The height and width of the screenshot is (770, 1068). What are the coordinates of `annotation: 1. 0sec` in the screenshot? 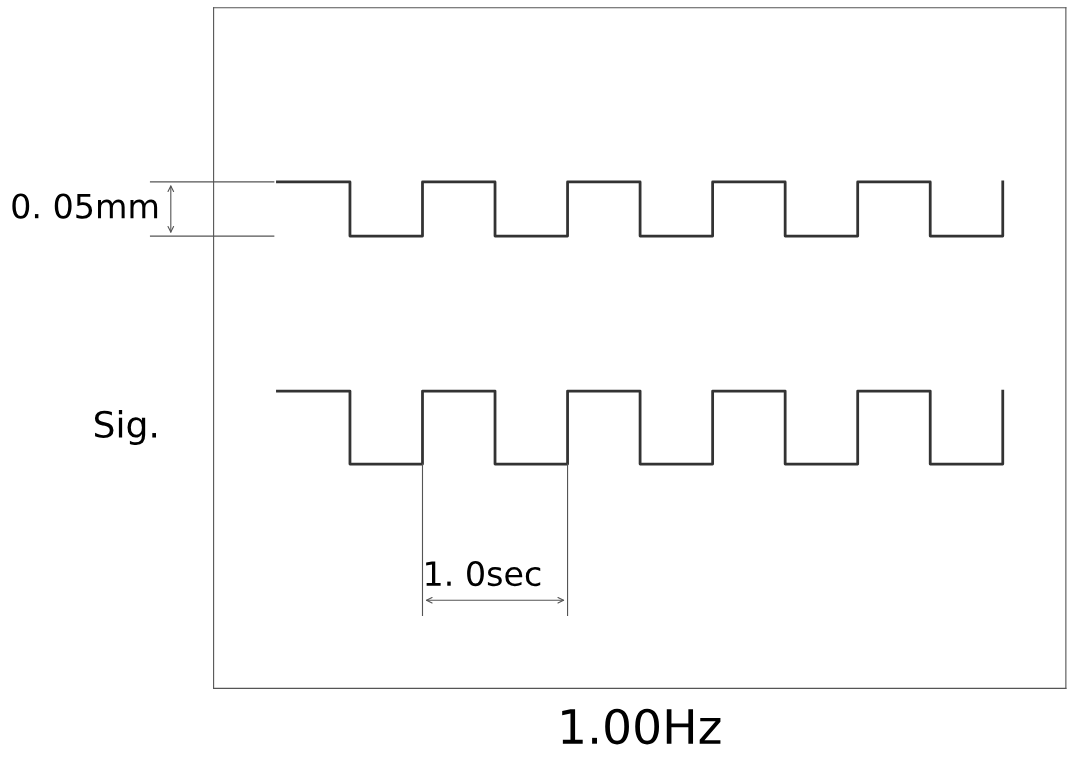 It's located at (483, 573).